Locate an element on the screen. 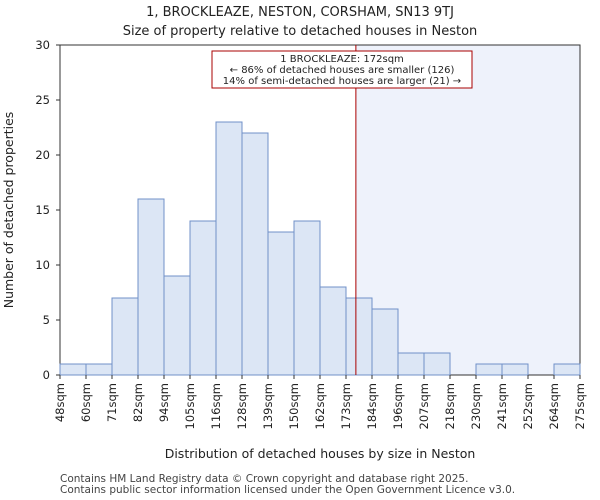 This screenshot has width=600, height=500. x-tick-label: 264sqm is located at coordinates (554, 406).